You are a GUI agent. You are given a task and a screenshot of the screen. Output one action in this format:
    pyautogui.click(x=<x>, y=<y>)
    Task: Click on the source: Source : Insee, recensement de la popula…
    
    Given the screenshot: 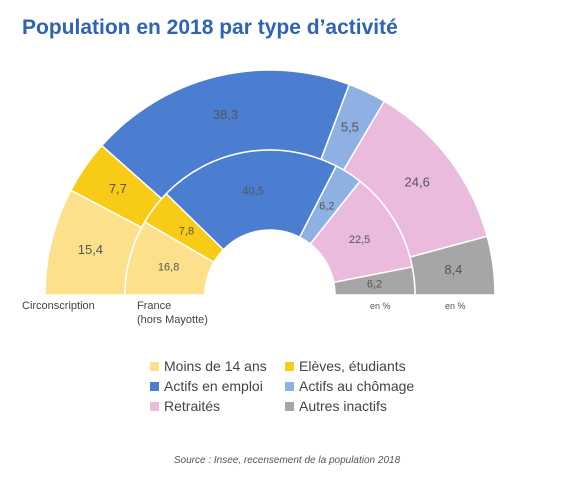 What is the action you would take?
    pyautogui.click(x=287, y=460)
    